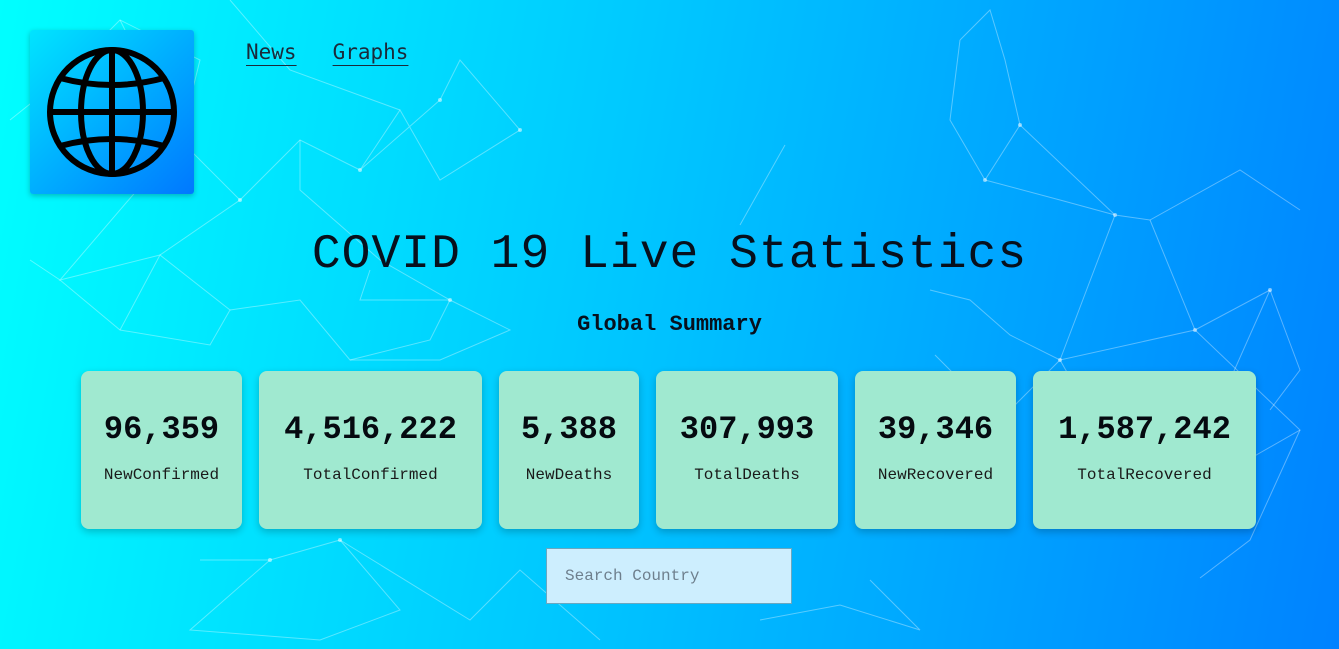 The width and height of the screenshot is (1339, 649). What do you see at coordinates (1144, 429) in the screenshot?
I see `stat-value: 1,587,242` at bounding box center [1144, 429].